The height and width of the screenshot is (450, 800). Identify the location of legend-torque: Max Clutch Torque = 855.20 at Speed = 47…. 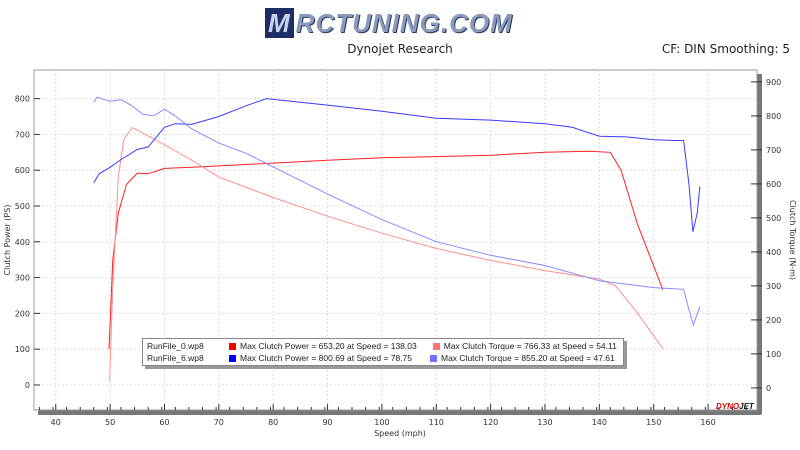
(528, 358).